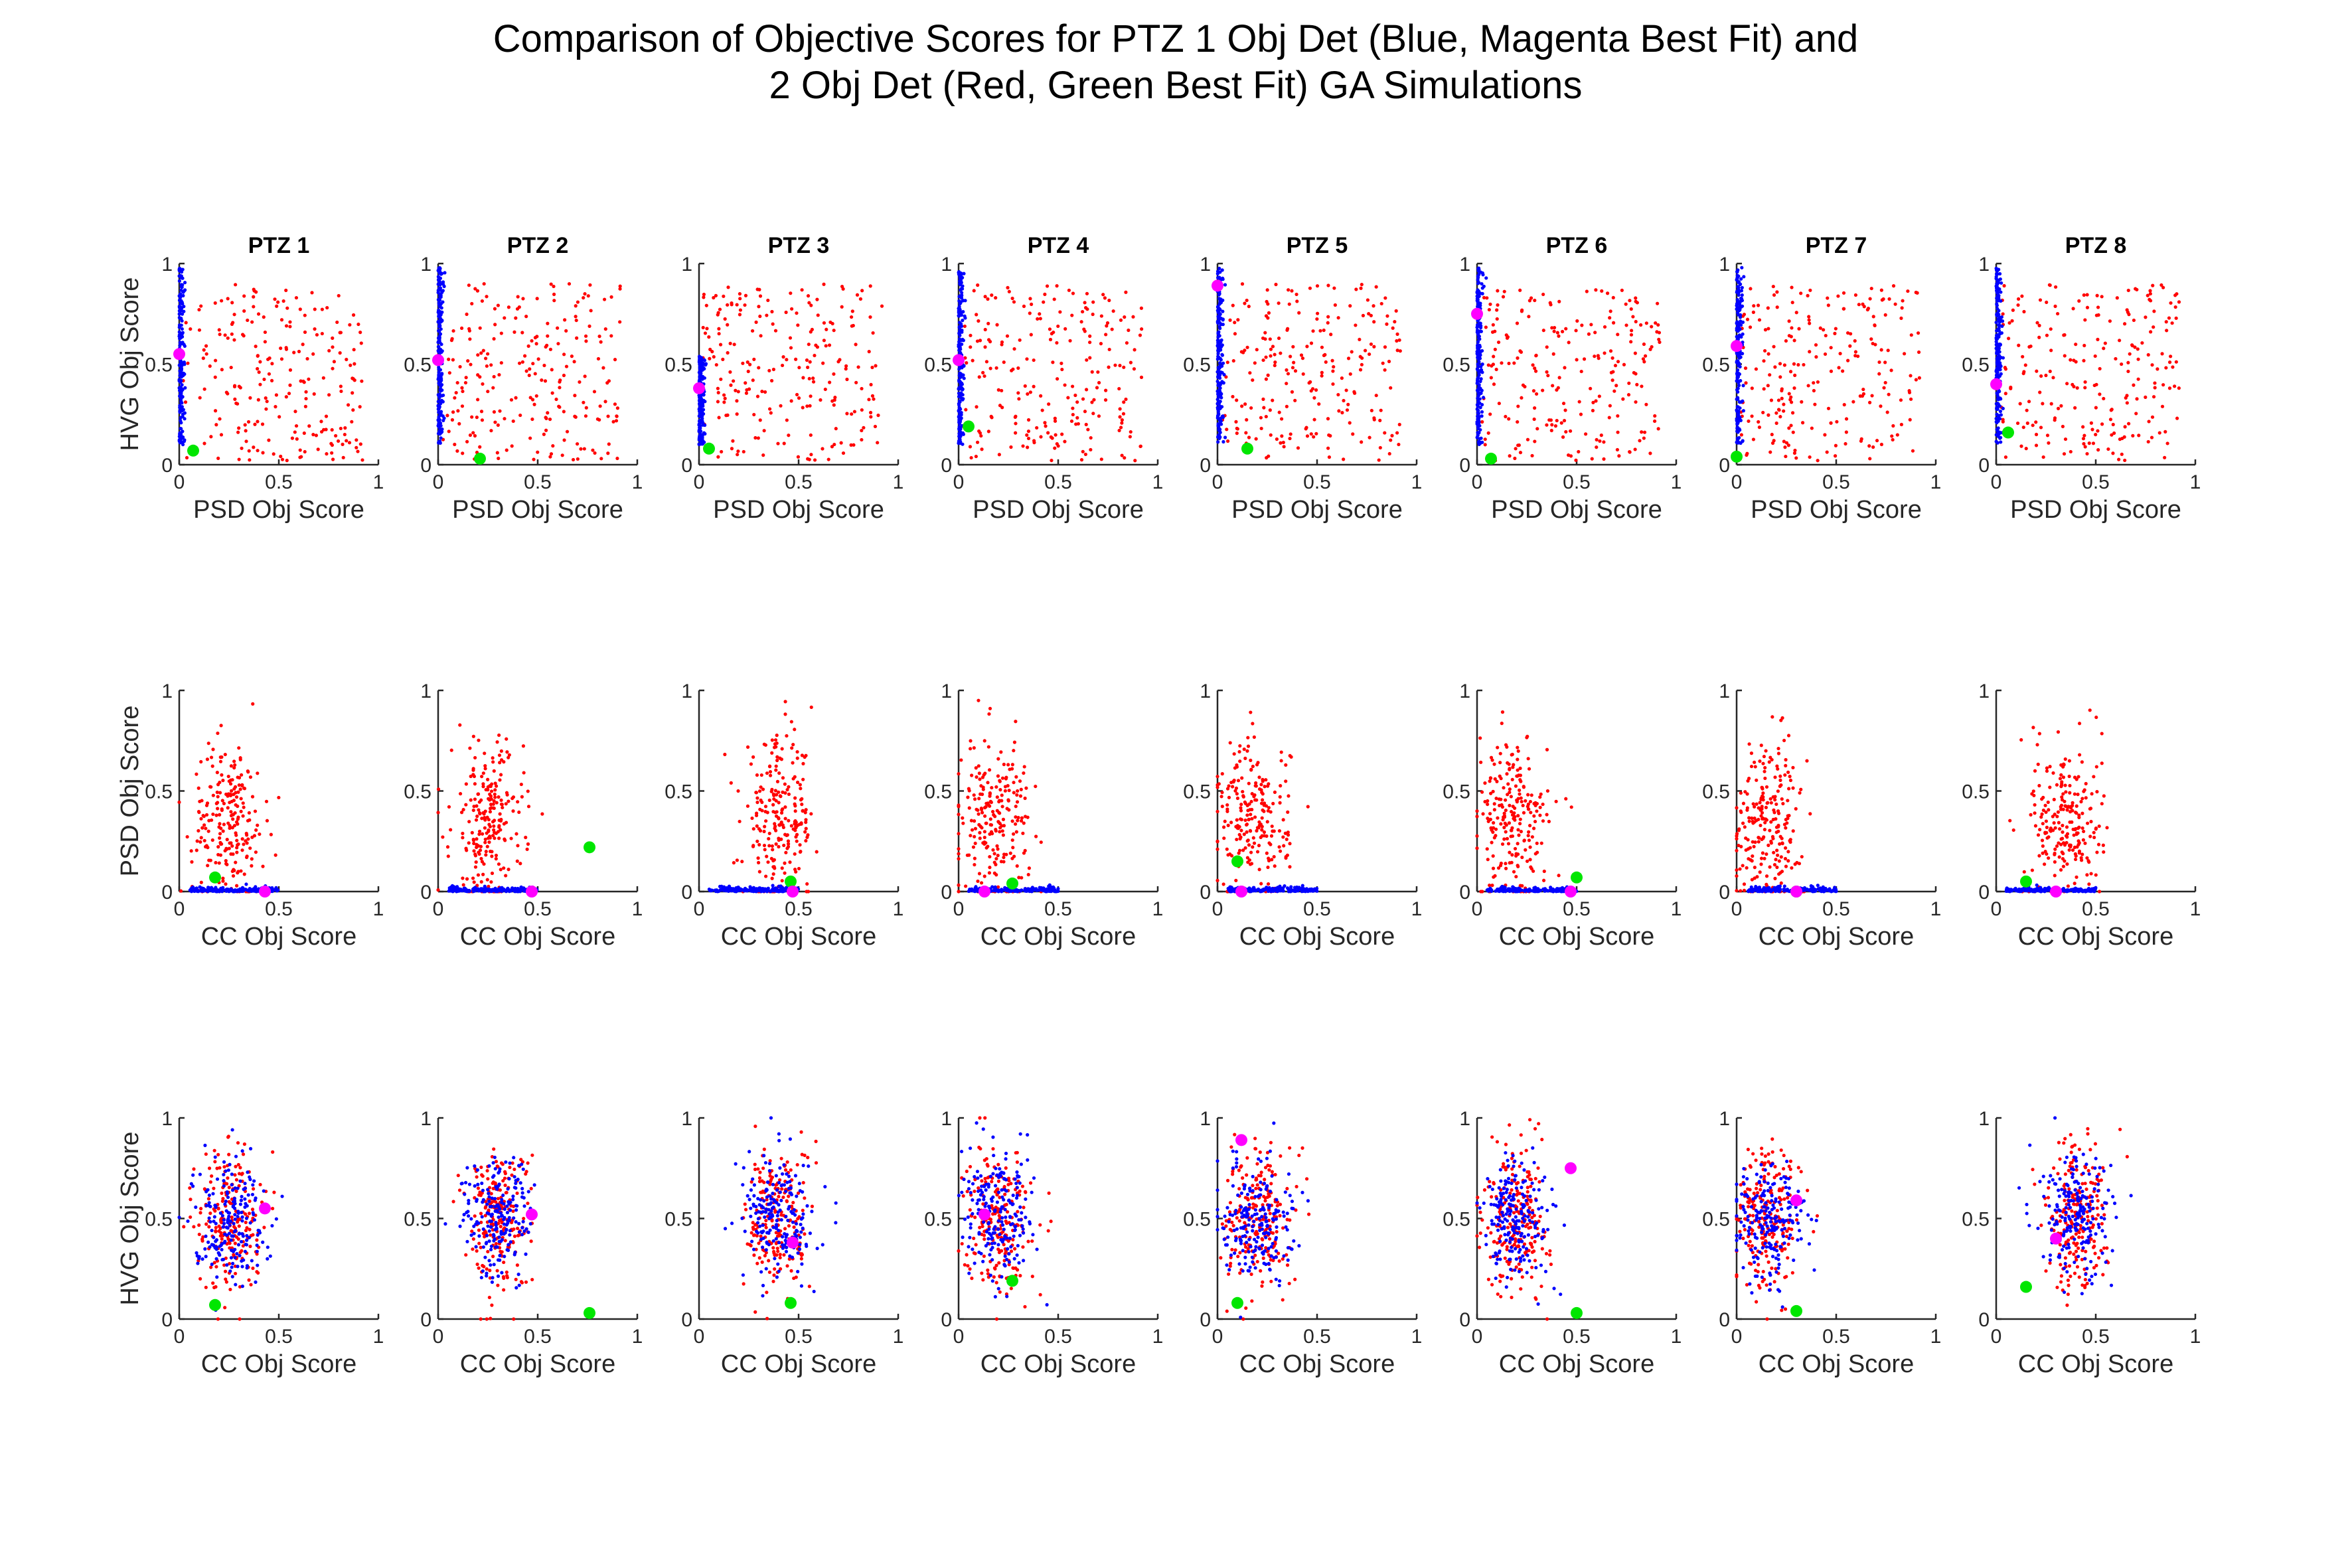  Describe the element at coordinates (1465, 265) in the screenshot. I see `y-tick-label: 1` at that location.